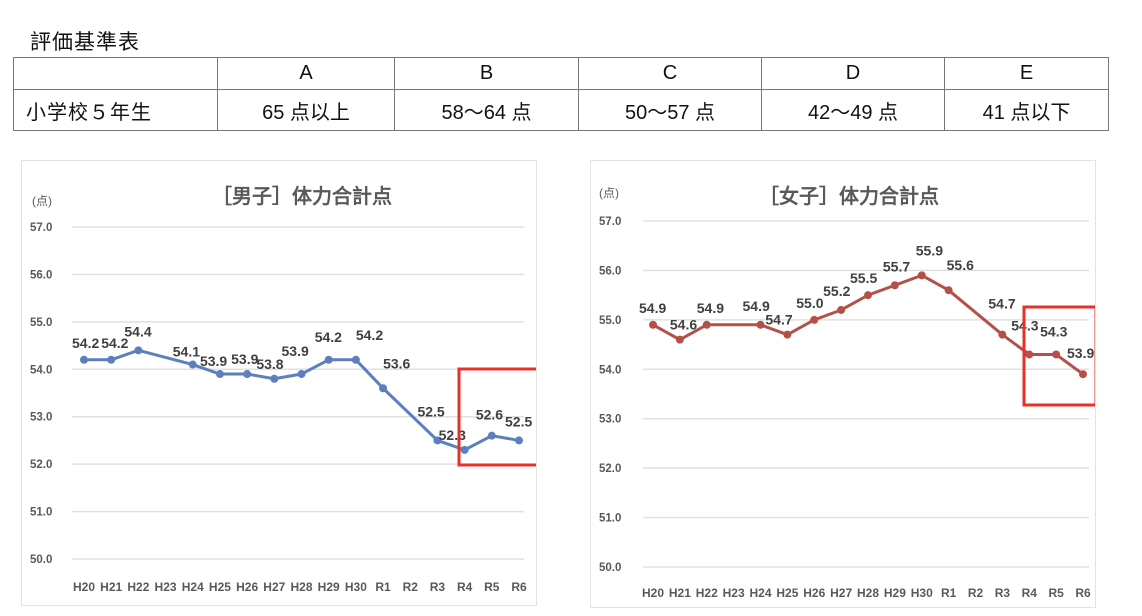  I want to click on y-tick-label: 55.0, so click(41, 323).